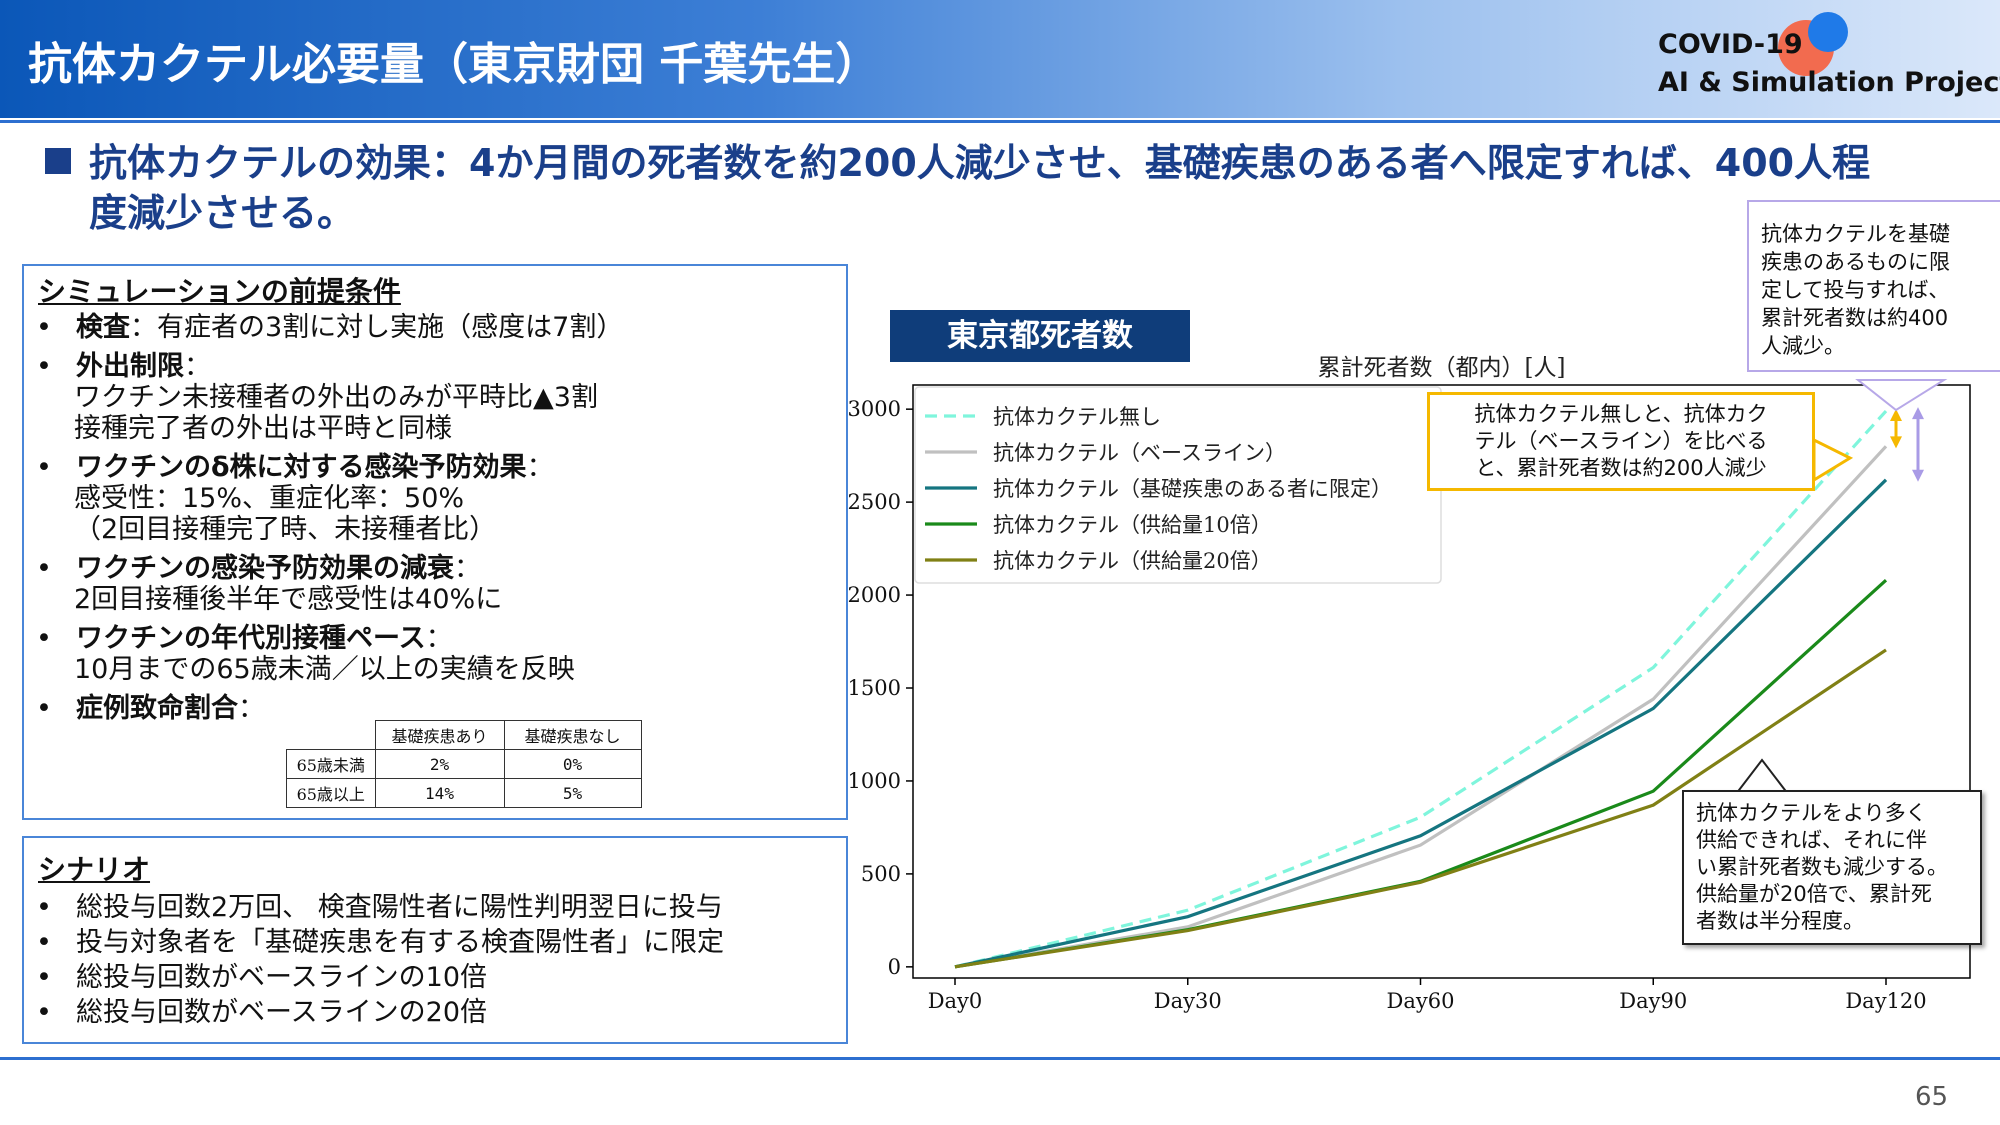 This screenshot has width=2000, height=1125. Describe the element at coordinates (874, 502) in the screenshot. I see `y-tick-label: 2500` at that location.